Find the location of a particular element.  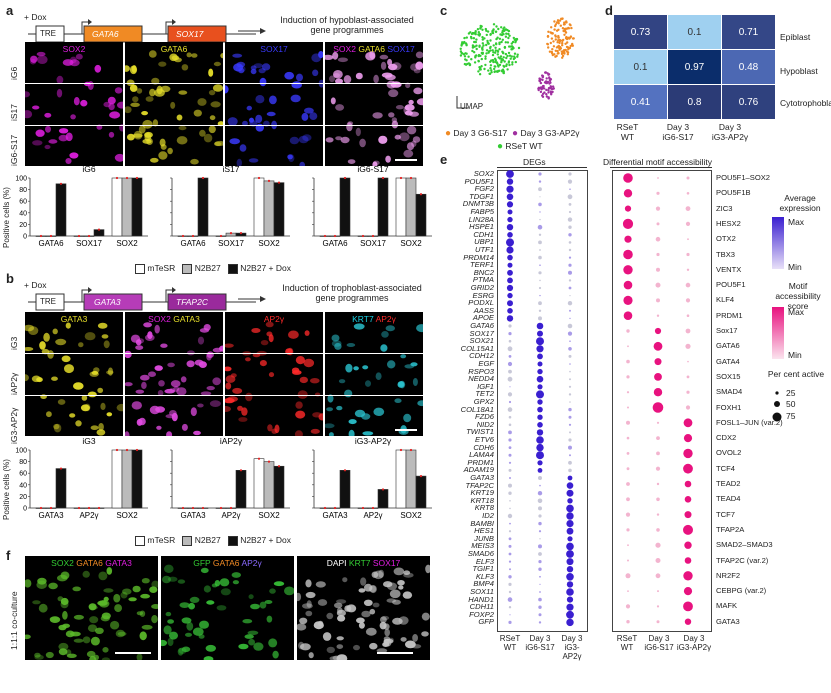

y-tick-label: 80 is located at coordinates (23, 462).